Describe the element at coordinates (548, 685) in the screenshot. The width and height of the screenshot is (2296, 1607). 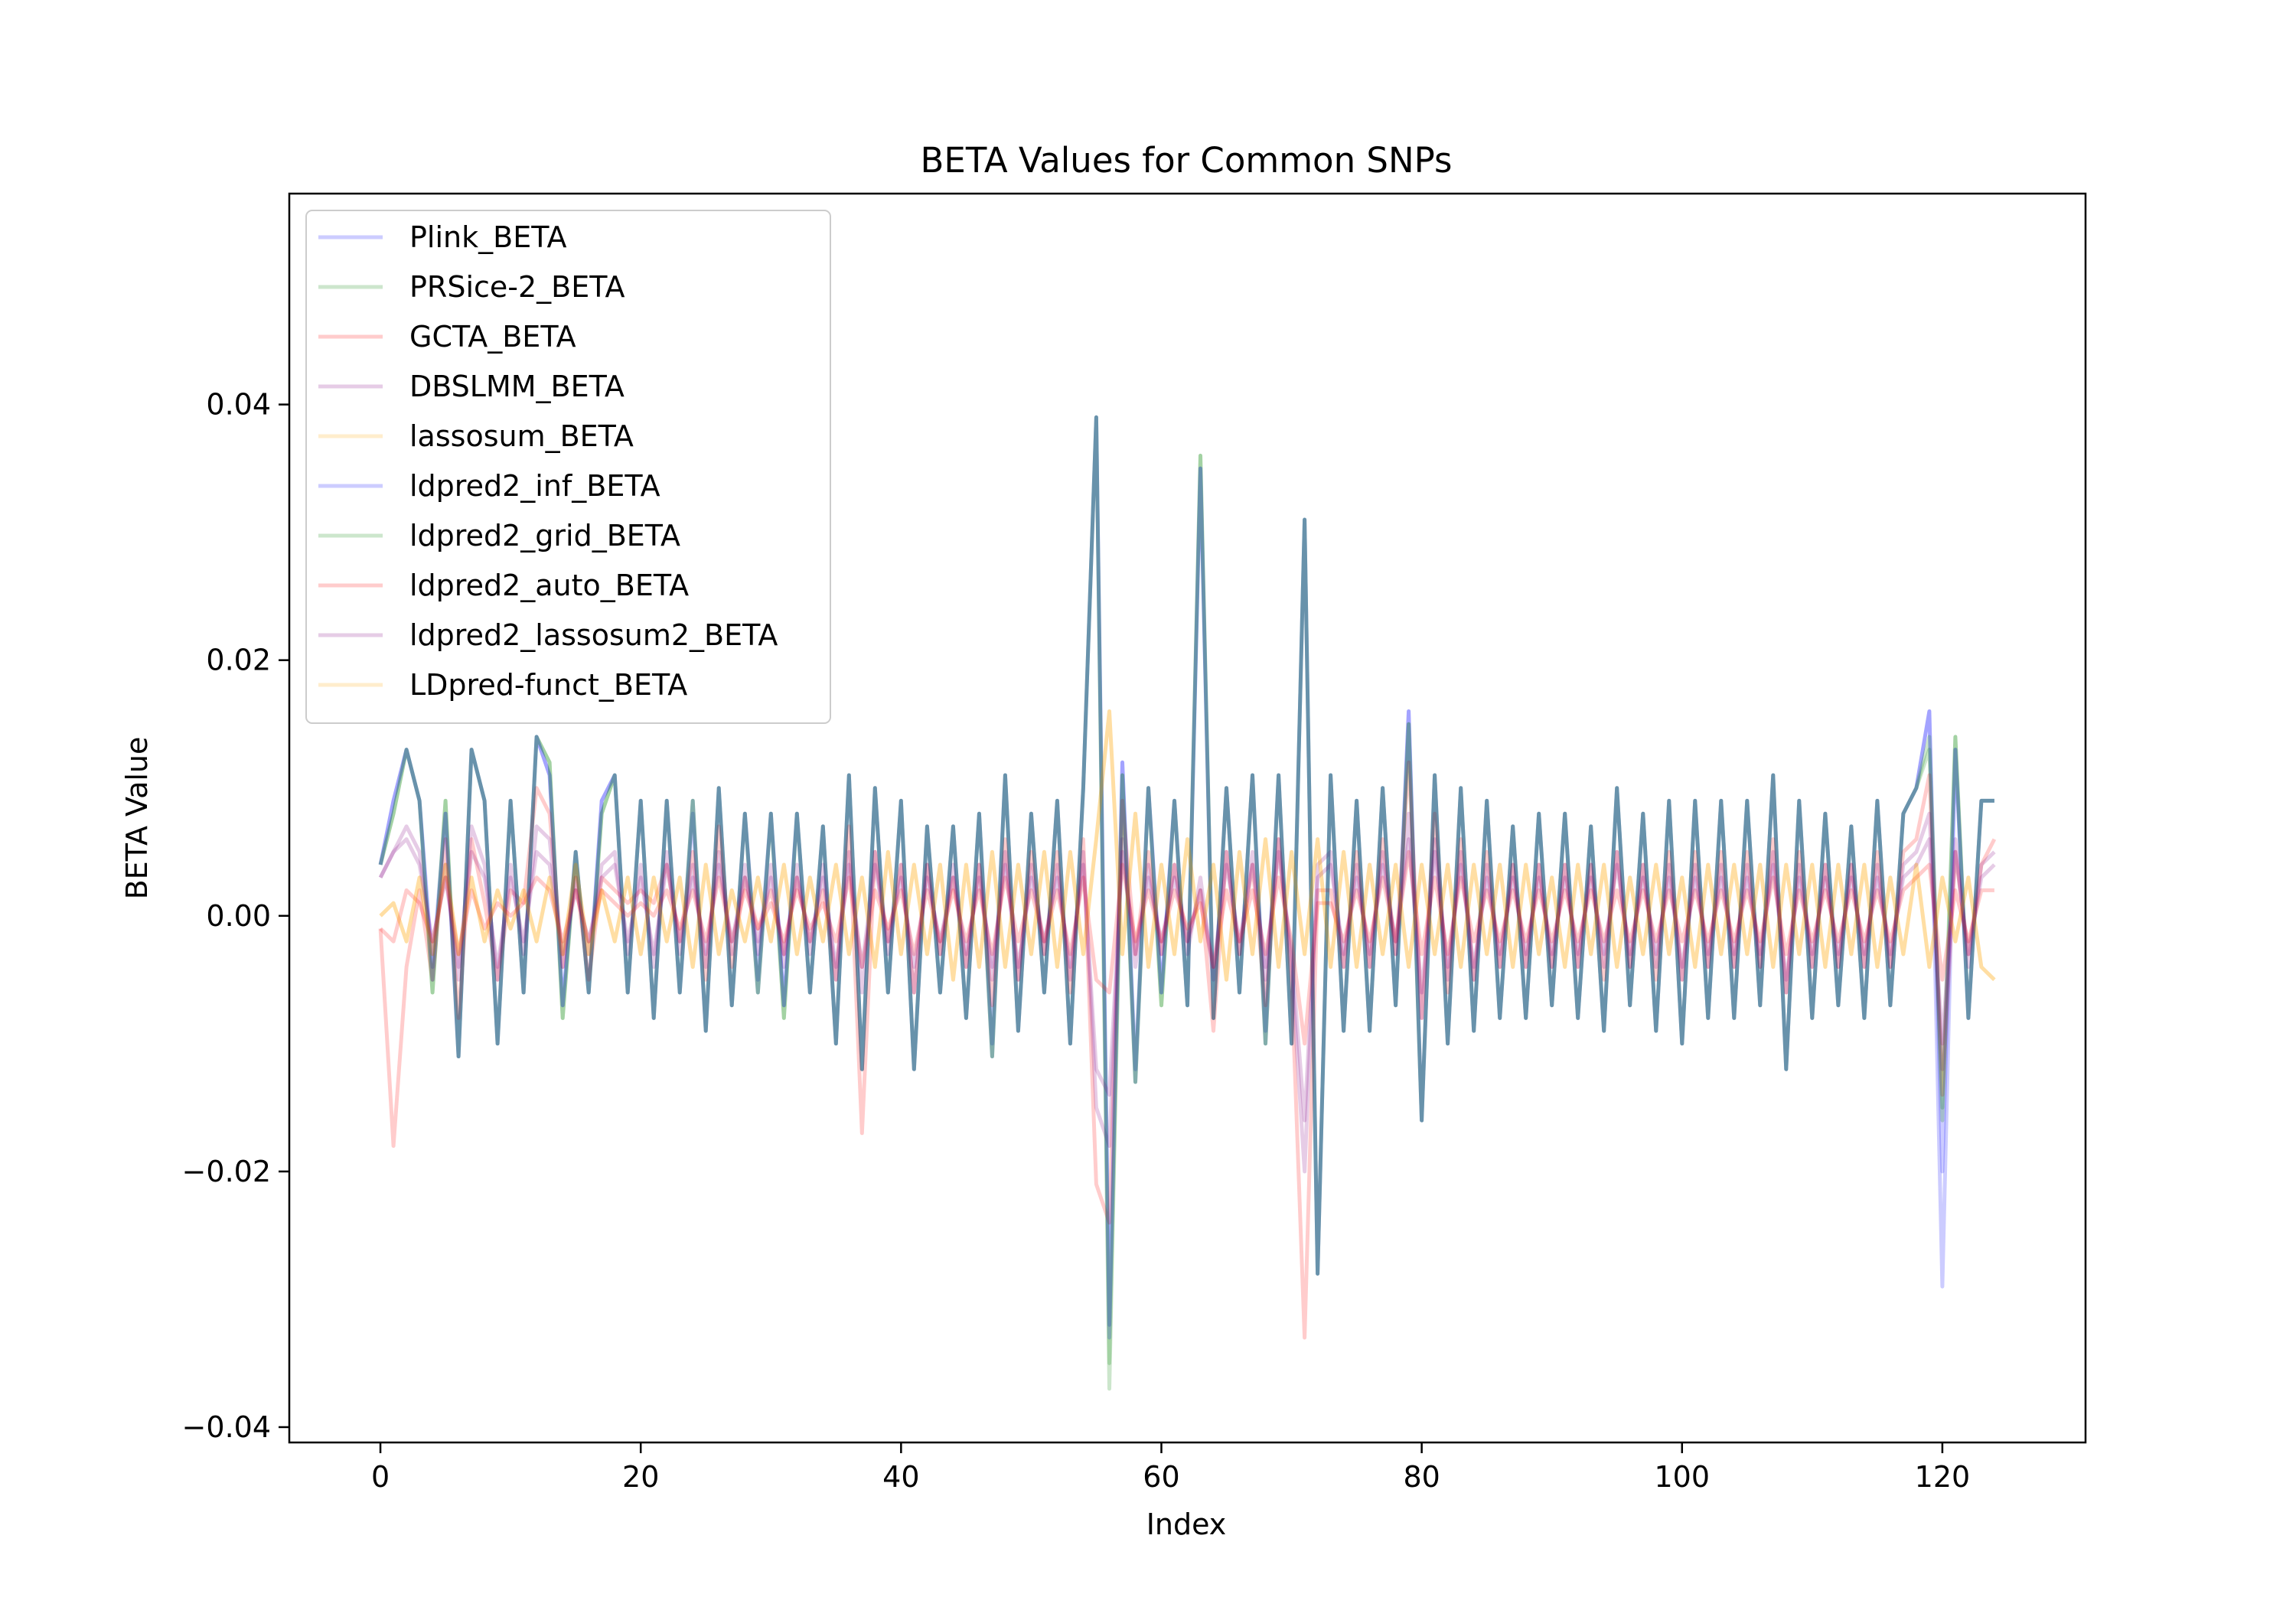
I see `legend-label: LDpred-funct_BETA` at that location.